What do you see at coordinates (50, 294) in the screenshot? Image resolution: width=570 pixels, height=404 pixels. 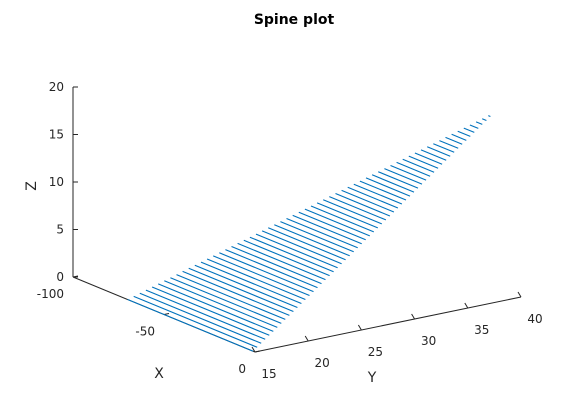 I see `x-tick-label: -100` at bounding box center [50, 294].